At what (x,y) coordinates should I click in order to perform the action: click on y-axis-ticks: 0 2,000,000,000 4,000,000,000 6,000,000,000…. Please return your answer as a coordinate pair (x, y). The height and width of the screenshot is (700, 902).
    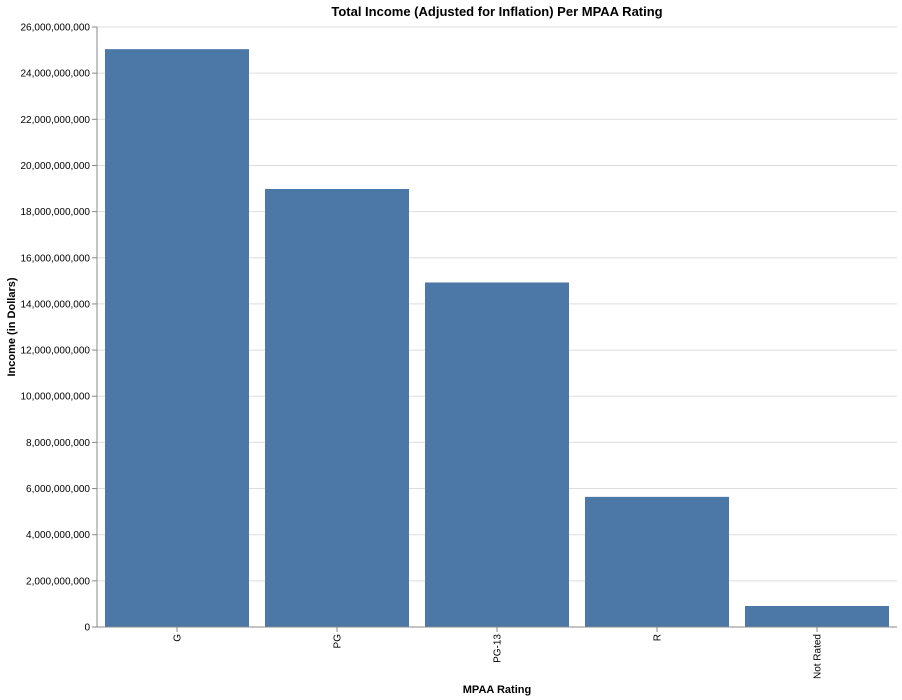
    Looking at the image, I should click on (58, 328).